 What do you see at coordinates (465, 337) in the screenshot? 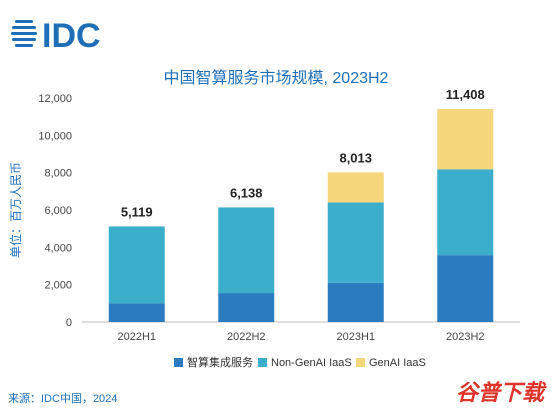
I see `x-tick-label: 2023H2` at bounding box center [465, 337].